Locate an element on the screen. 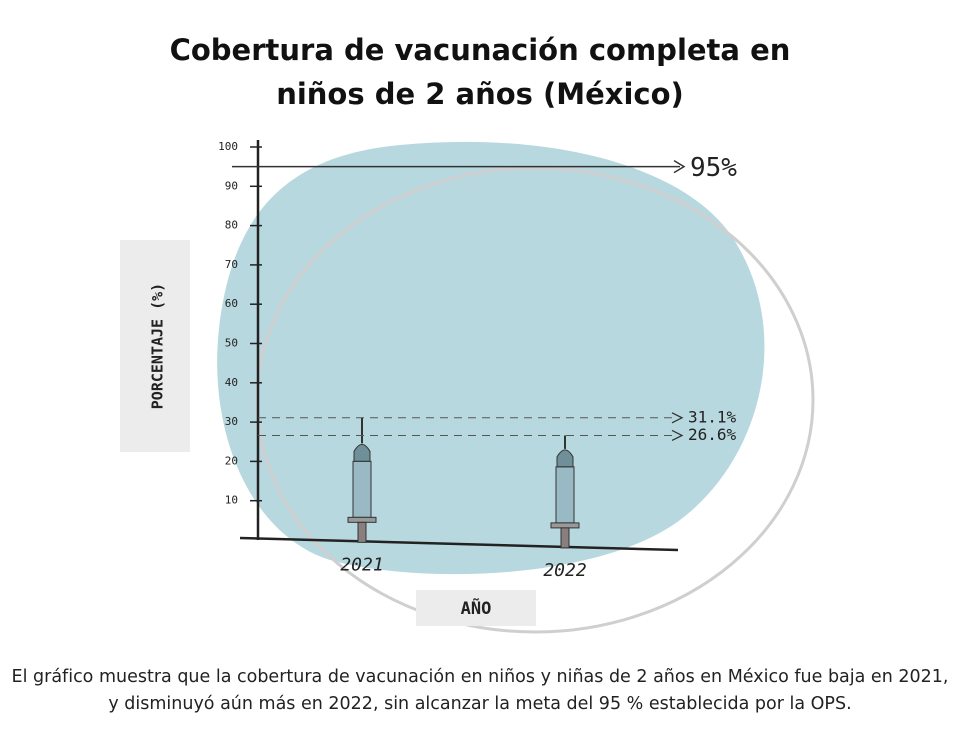 Image resolution: width=960 pixels, height=750 pixels. target-label: 95% is located at coordinates (713, 168).